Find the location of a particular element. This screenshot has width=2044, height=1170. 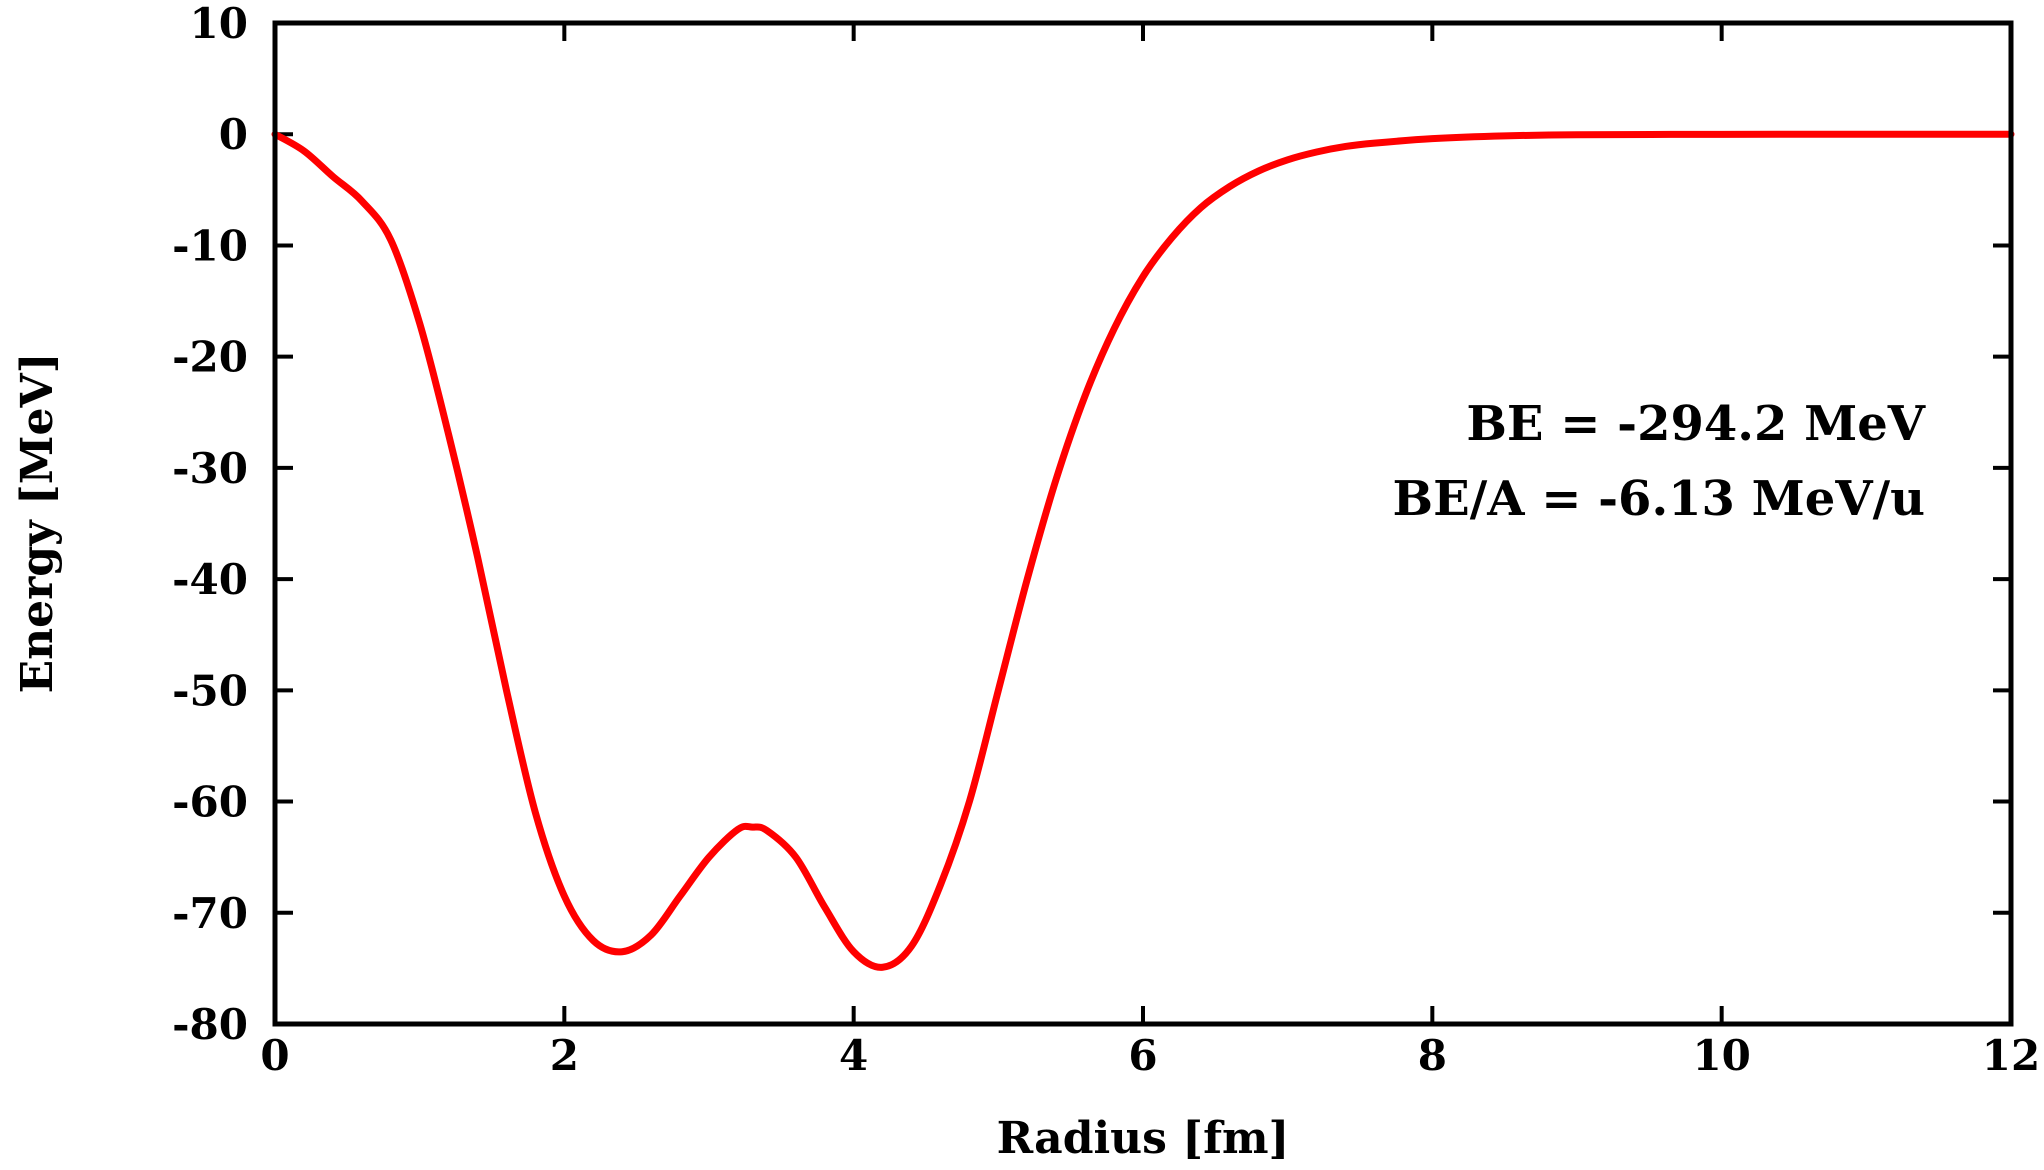

x-tick-label: 6 is located at coordinates (1142, 1055).